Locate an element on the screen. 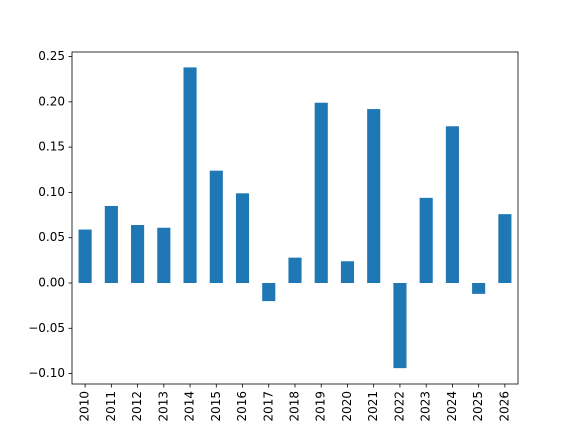 The width and height of the screenshot is (576, 432). x-tick-label: 2026 is located at coordinates (504, 406).